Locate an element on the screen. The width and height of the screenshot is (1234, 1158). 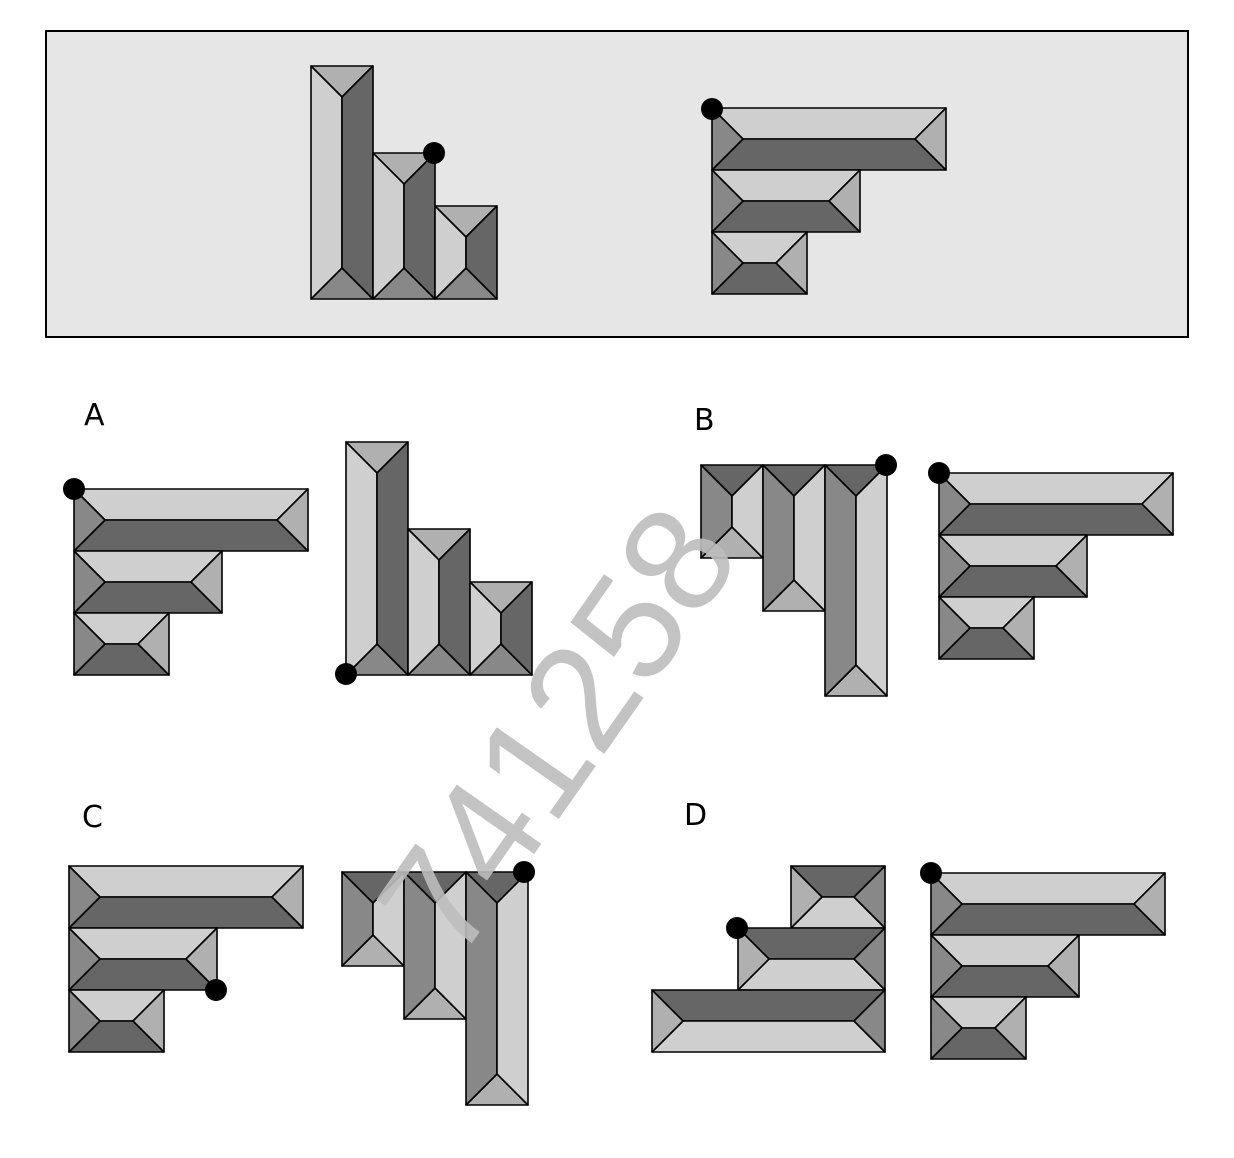
question-vertical-figure is located at coordinates (404, 182).